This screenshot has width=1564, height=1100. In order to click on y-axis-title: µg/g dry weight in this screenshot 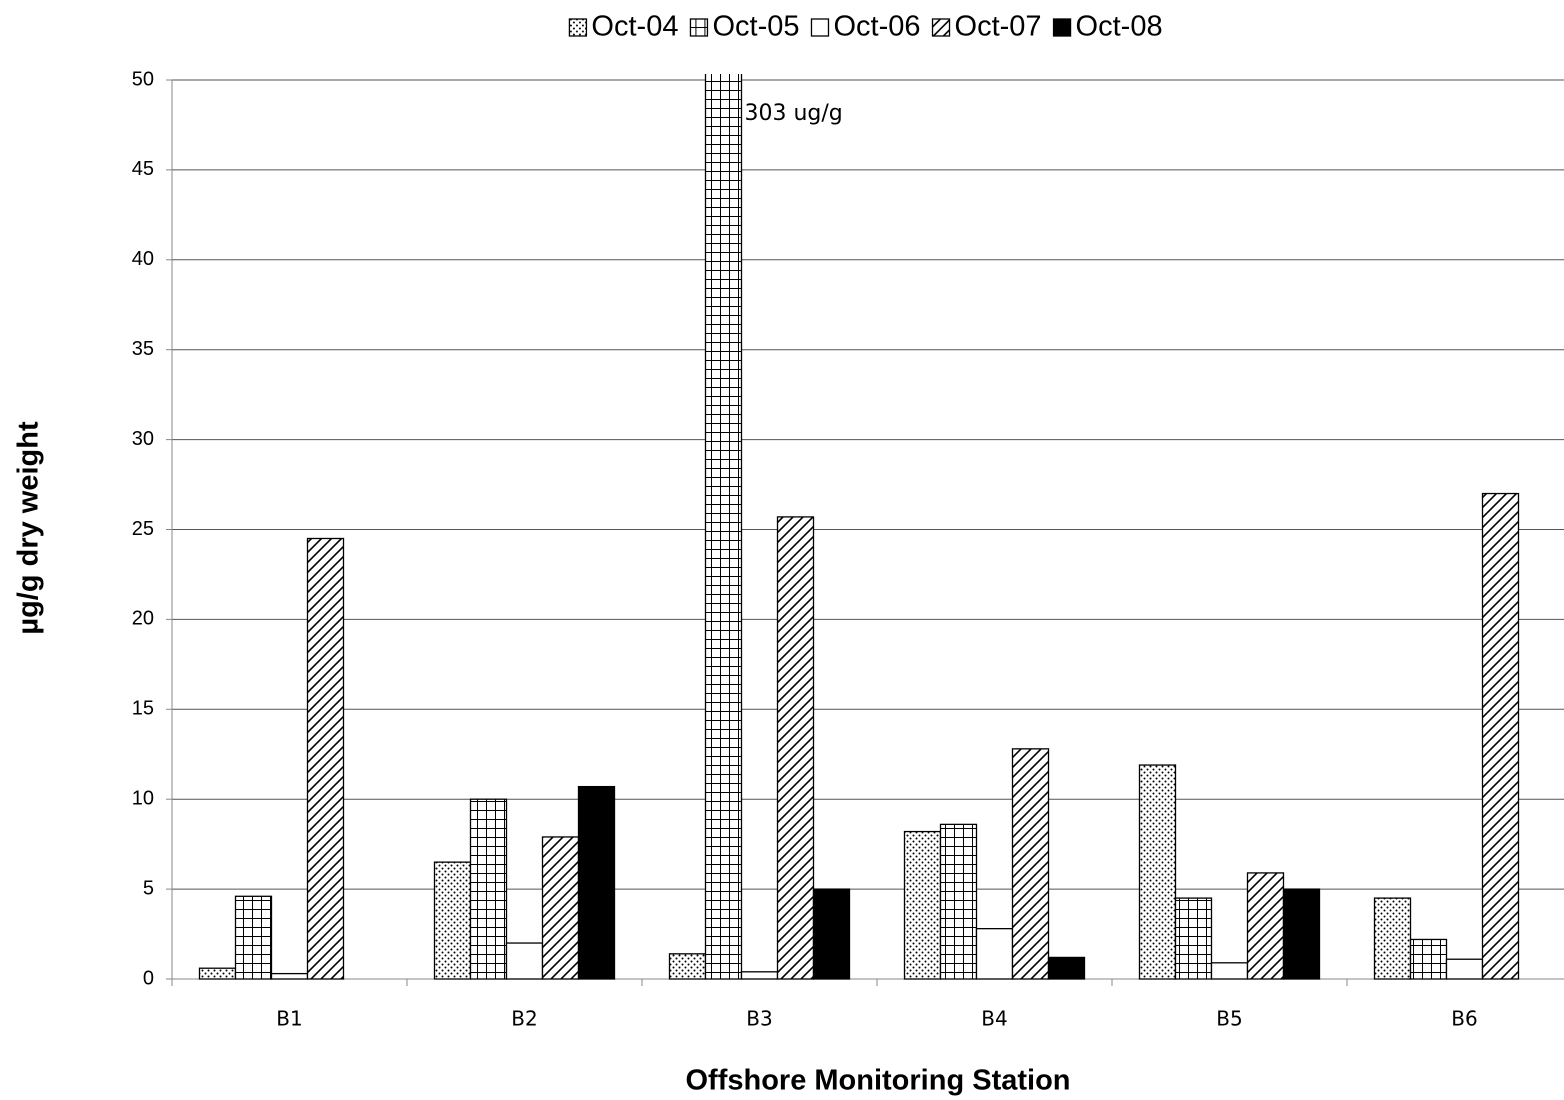, I will do `click(29, 528)`.